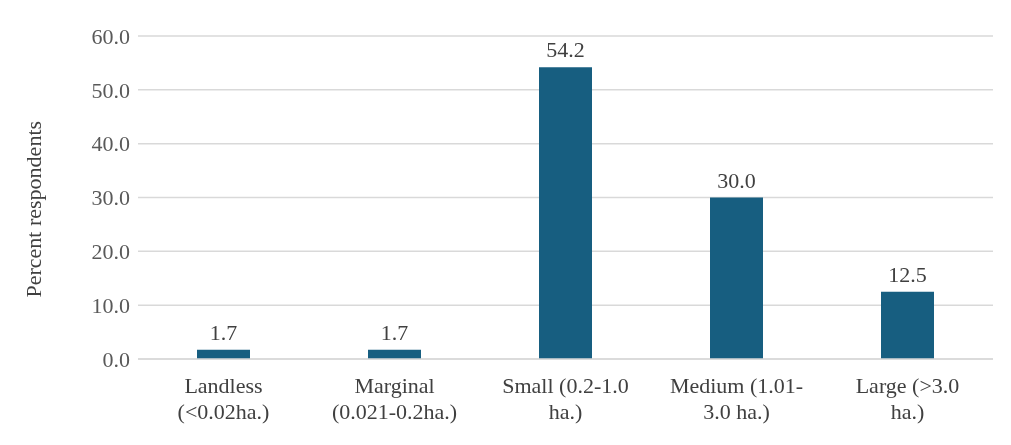 Image resolution: width=1011 pixels, height=445 pixels. What do you see at coordinates (394, 398) in the screenshot?
I see `x-tick-label: Marginal (0.021-0.2ha.)` at bounding box center [394, 398].